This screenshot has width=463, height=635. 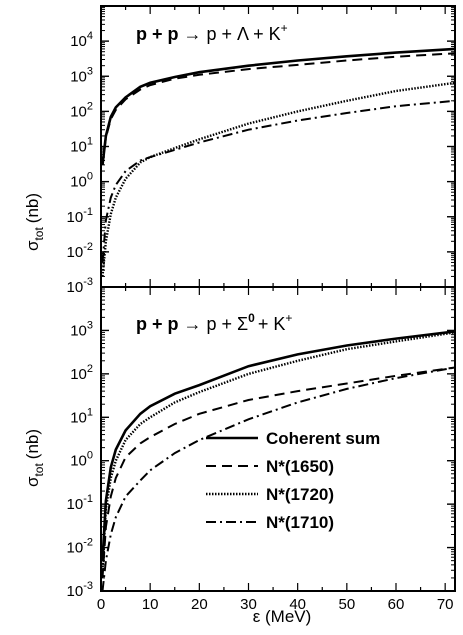 What do you see at coordinates (150, 604) in the screenshot?
I see `x-tick-label: 10` at bounding box center [150, 604].